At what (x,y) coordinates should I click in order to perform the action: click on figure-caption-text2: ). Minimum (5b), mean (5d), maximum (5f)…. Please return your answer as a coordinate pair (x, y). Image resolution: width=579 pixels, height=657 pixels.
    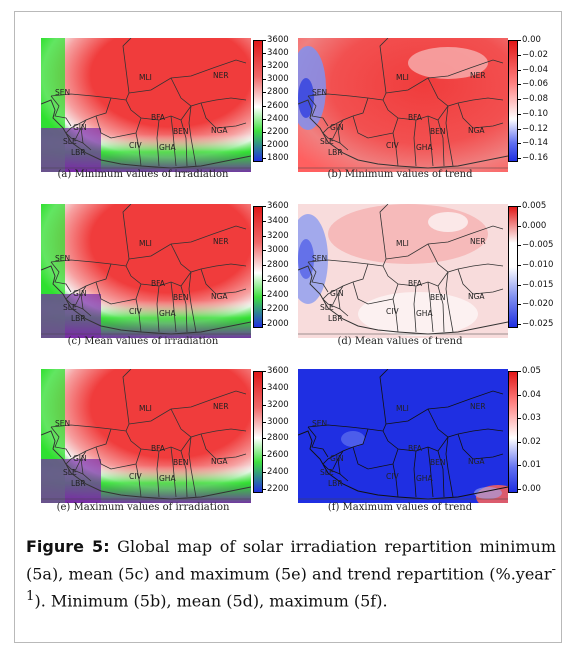
    Looking at the image, I should click on (211, 601).